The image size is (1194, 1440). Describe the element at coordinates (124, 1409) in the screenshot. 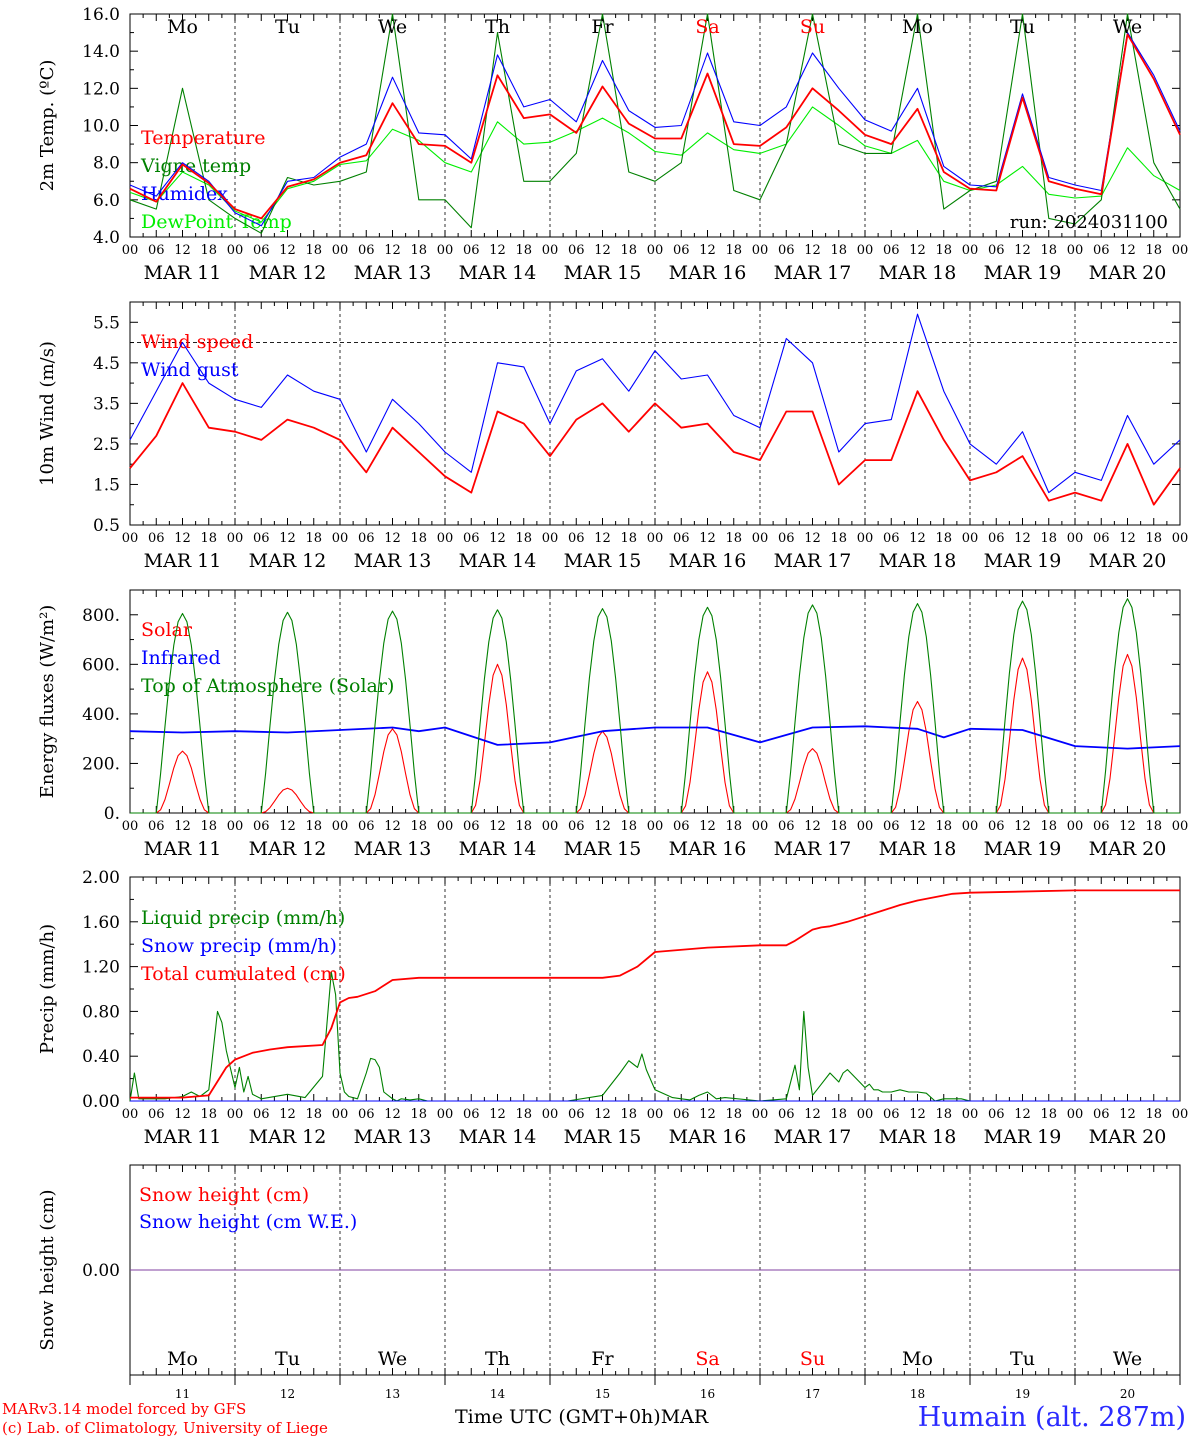

I see `model-credit: MARv3.14 model forced by GFS` at that location.